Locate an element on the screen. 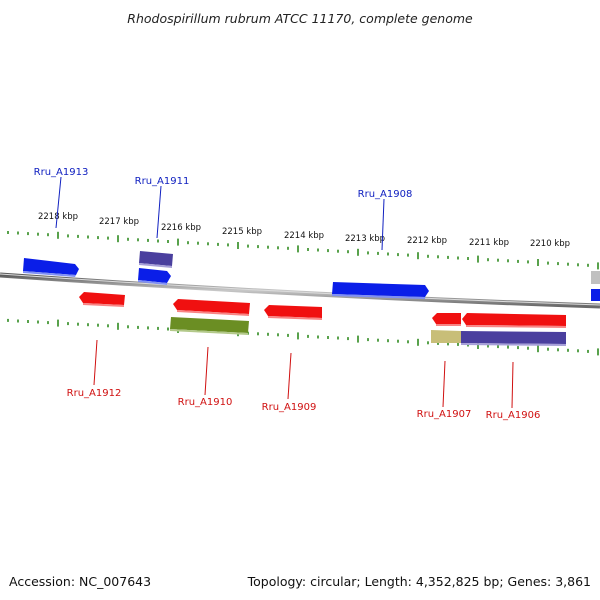  gene-label-reverse: Rru_A1910 is located at coordinates (205, 402).